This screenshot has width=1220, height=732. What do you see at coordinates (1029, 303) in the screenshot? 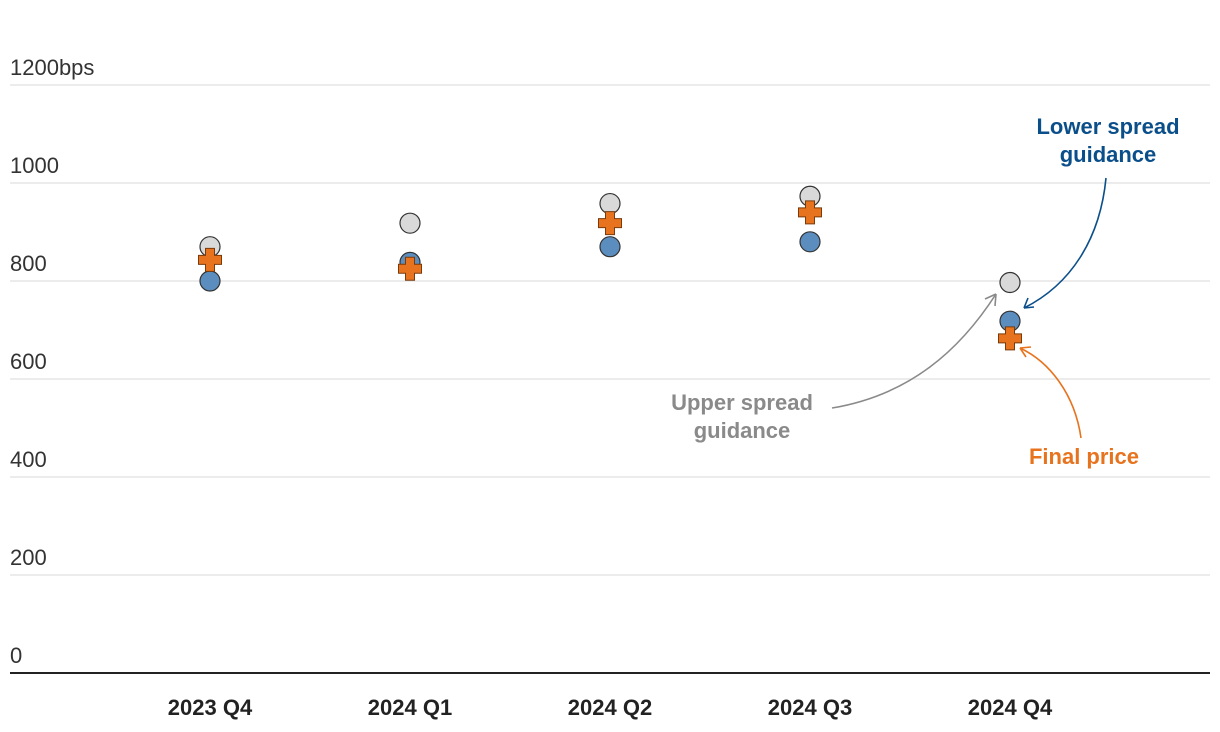
I see `annotation-lower-arrowhead` at bounding box center [1029, 303].